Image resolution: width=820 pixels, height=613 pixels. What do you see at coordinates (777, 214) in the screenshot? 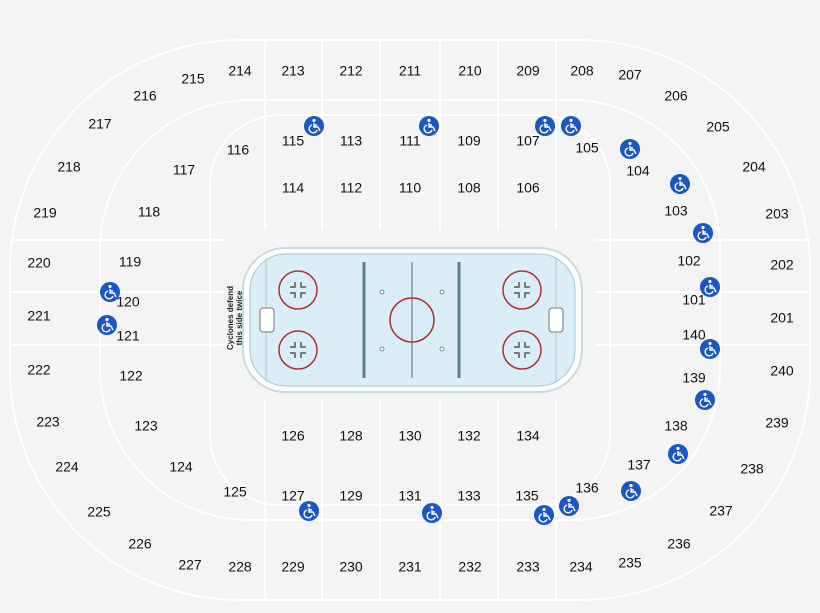
I see `section-label: 203` at bounding box center [777, 214].